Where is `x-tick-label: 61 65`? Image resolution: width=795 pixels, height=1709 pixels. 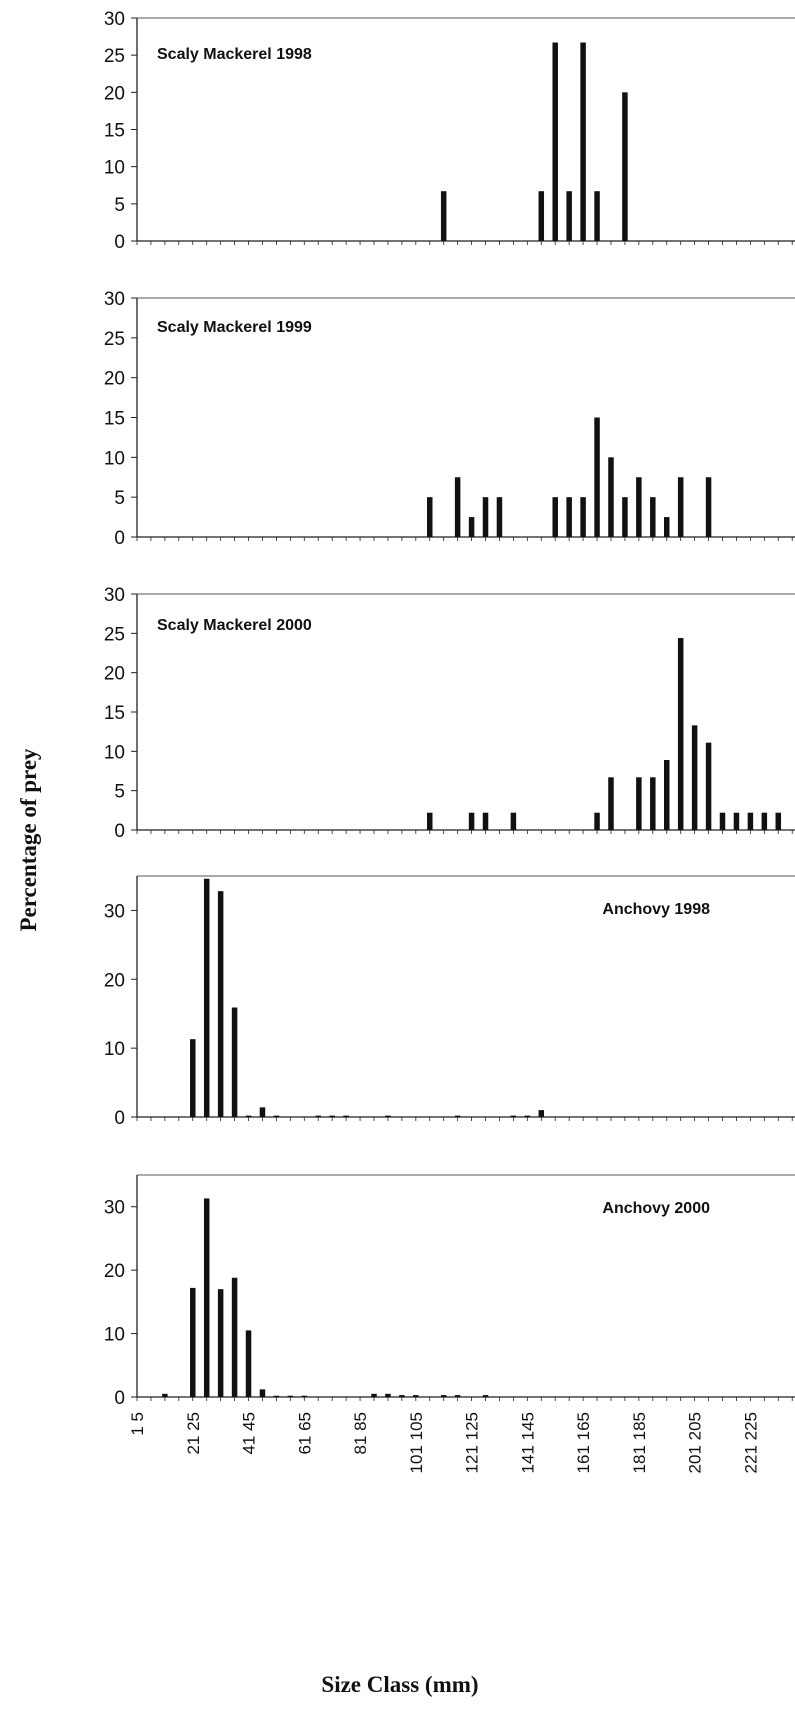
x-tick-label: 61 65 is located at coordinates (304, 1433).